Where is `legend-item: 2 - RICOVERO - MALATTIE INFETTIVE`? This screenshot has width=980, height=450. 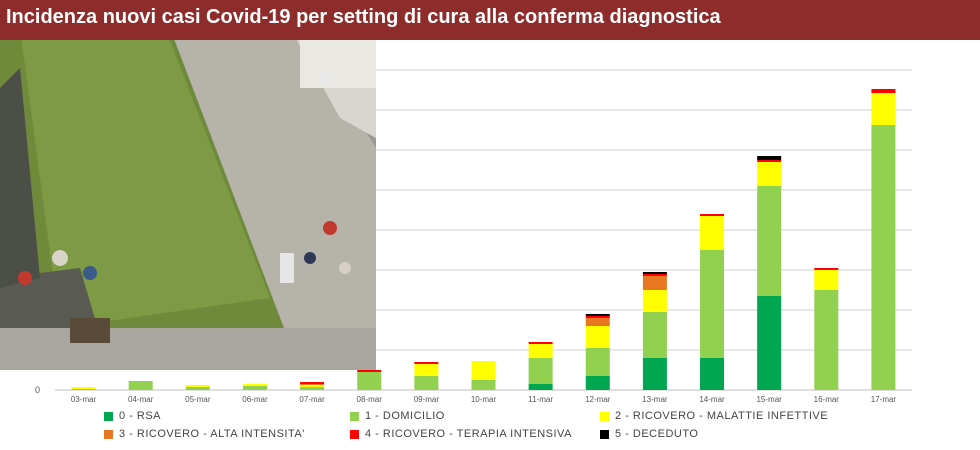
legend-item: 2 - RICOVERO - MALATTIE INFETTIVE is located at coordinates (714, 416).